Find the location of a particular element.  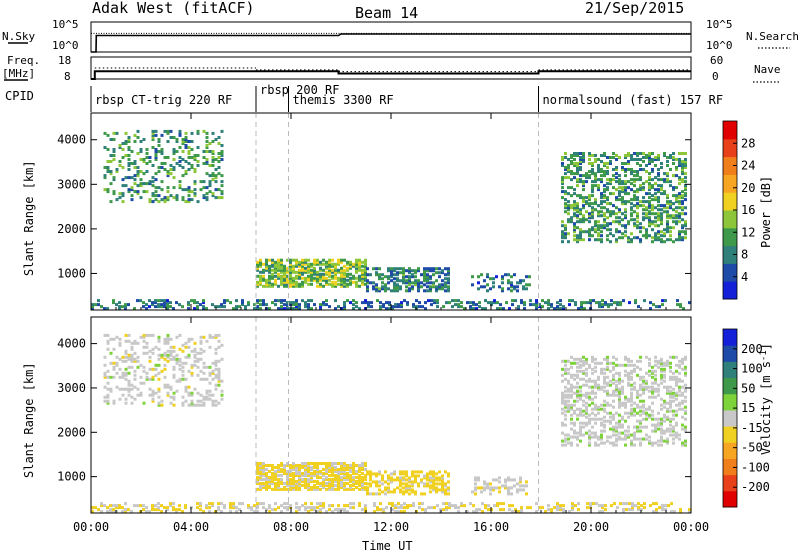

freq-left-tick-bottom: 8 is located at coordinates (67, 76).